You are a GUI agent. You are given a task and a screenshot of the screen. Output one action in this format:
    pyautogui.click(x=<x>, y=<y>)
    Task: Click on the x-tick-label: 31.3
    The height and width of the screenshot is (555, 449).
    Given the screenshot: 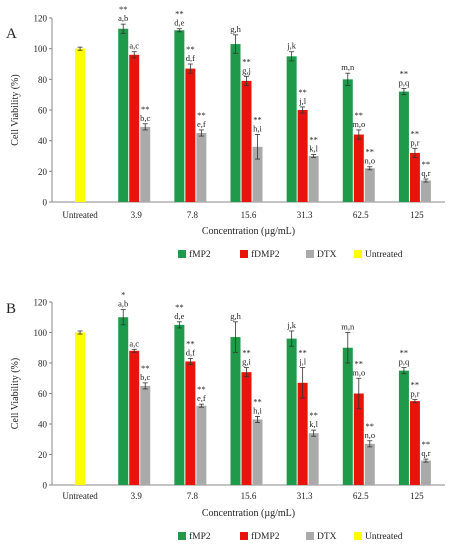 What is the action you would take?
    pyautogui.click(x=305, y=215)
    